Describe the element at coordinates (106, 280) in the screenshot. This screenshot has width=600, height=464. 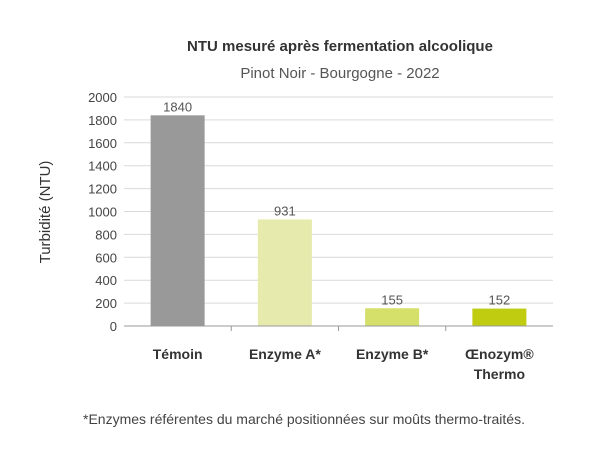
I see `y-tick-label: 400` at that location.